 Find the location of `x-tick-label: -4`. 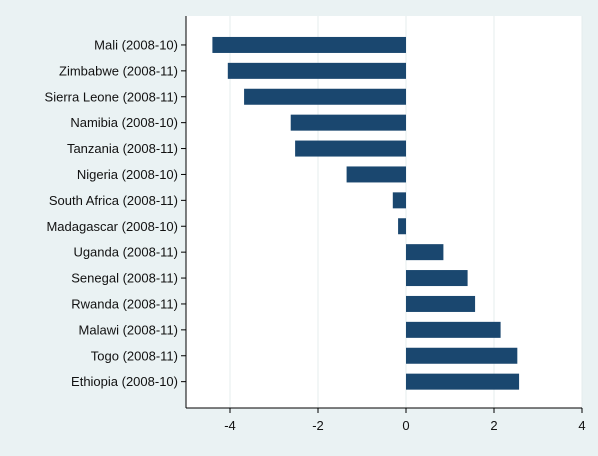

x-tick-label: -4 is located at coordinates (230, 425).